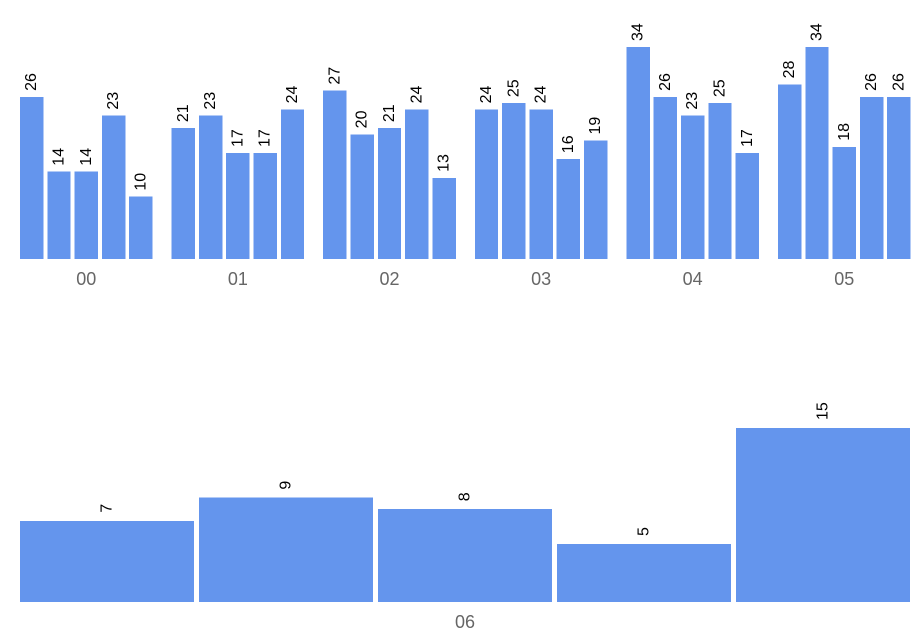 Image resolution: width=924 pixels, height=642 pixels. I want to click on data-label-00-4: 10, so click(140, 182).